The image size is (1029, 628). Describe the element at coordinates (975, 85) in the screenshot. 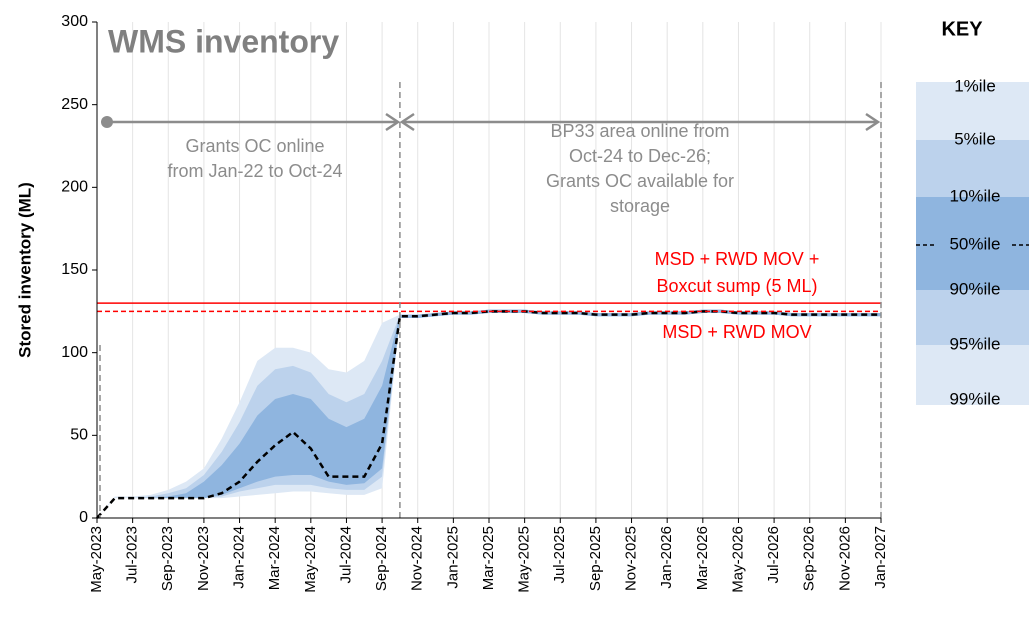

I see `legend-label: 1%ile` at that location.